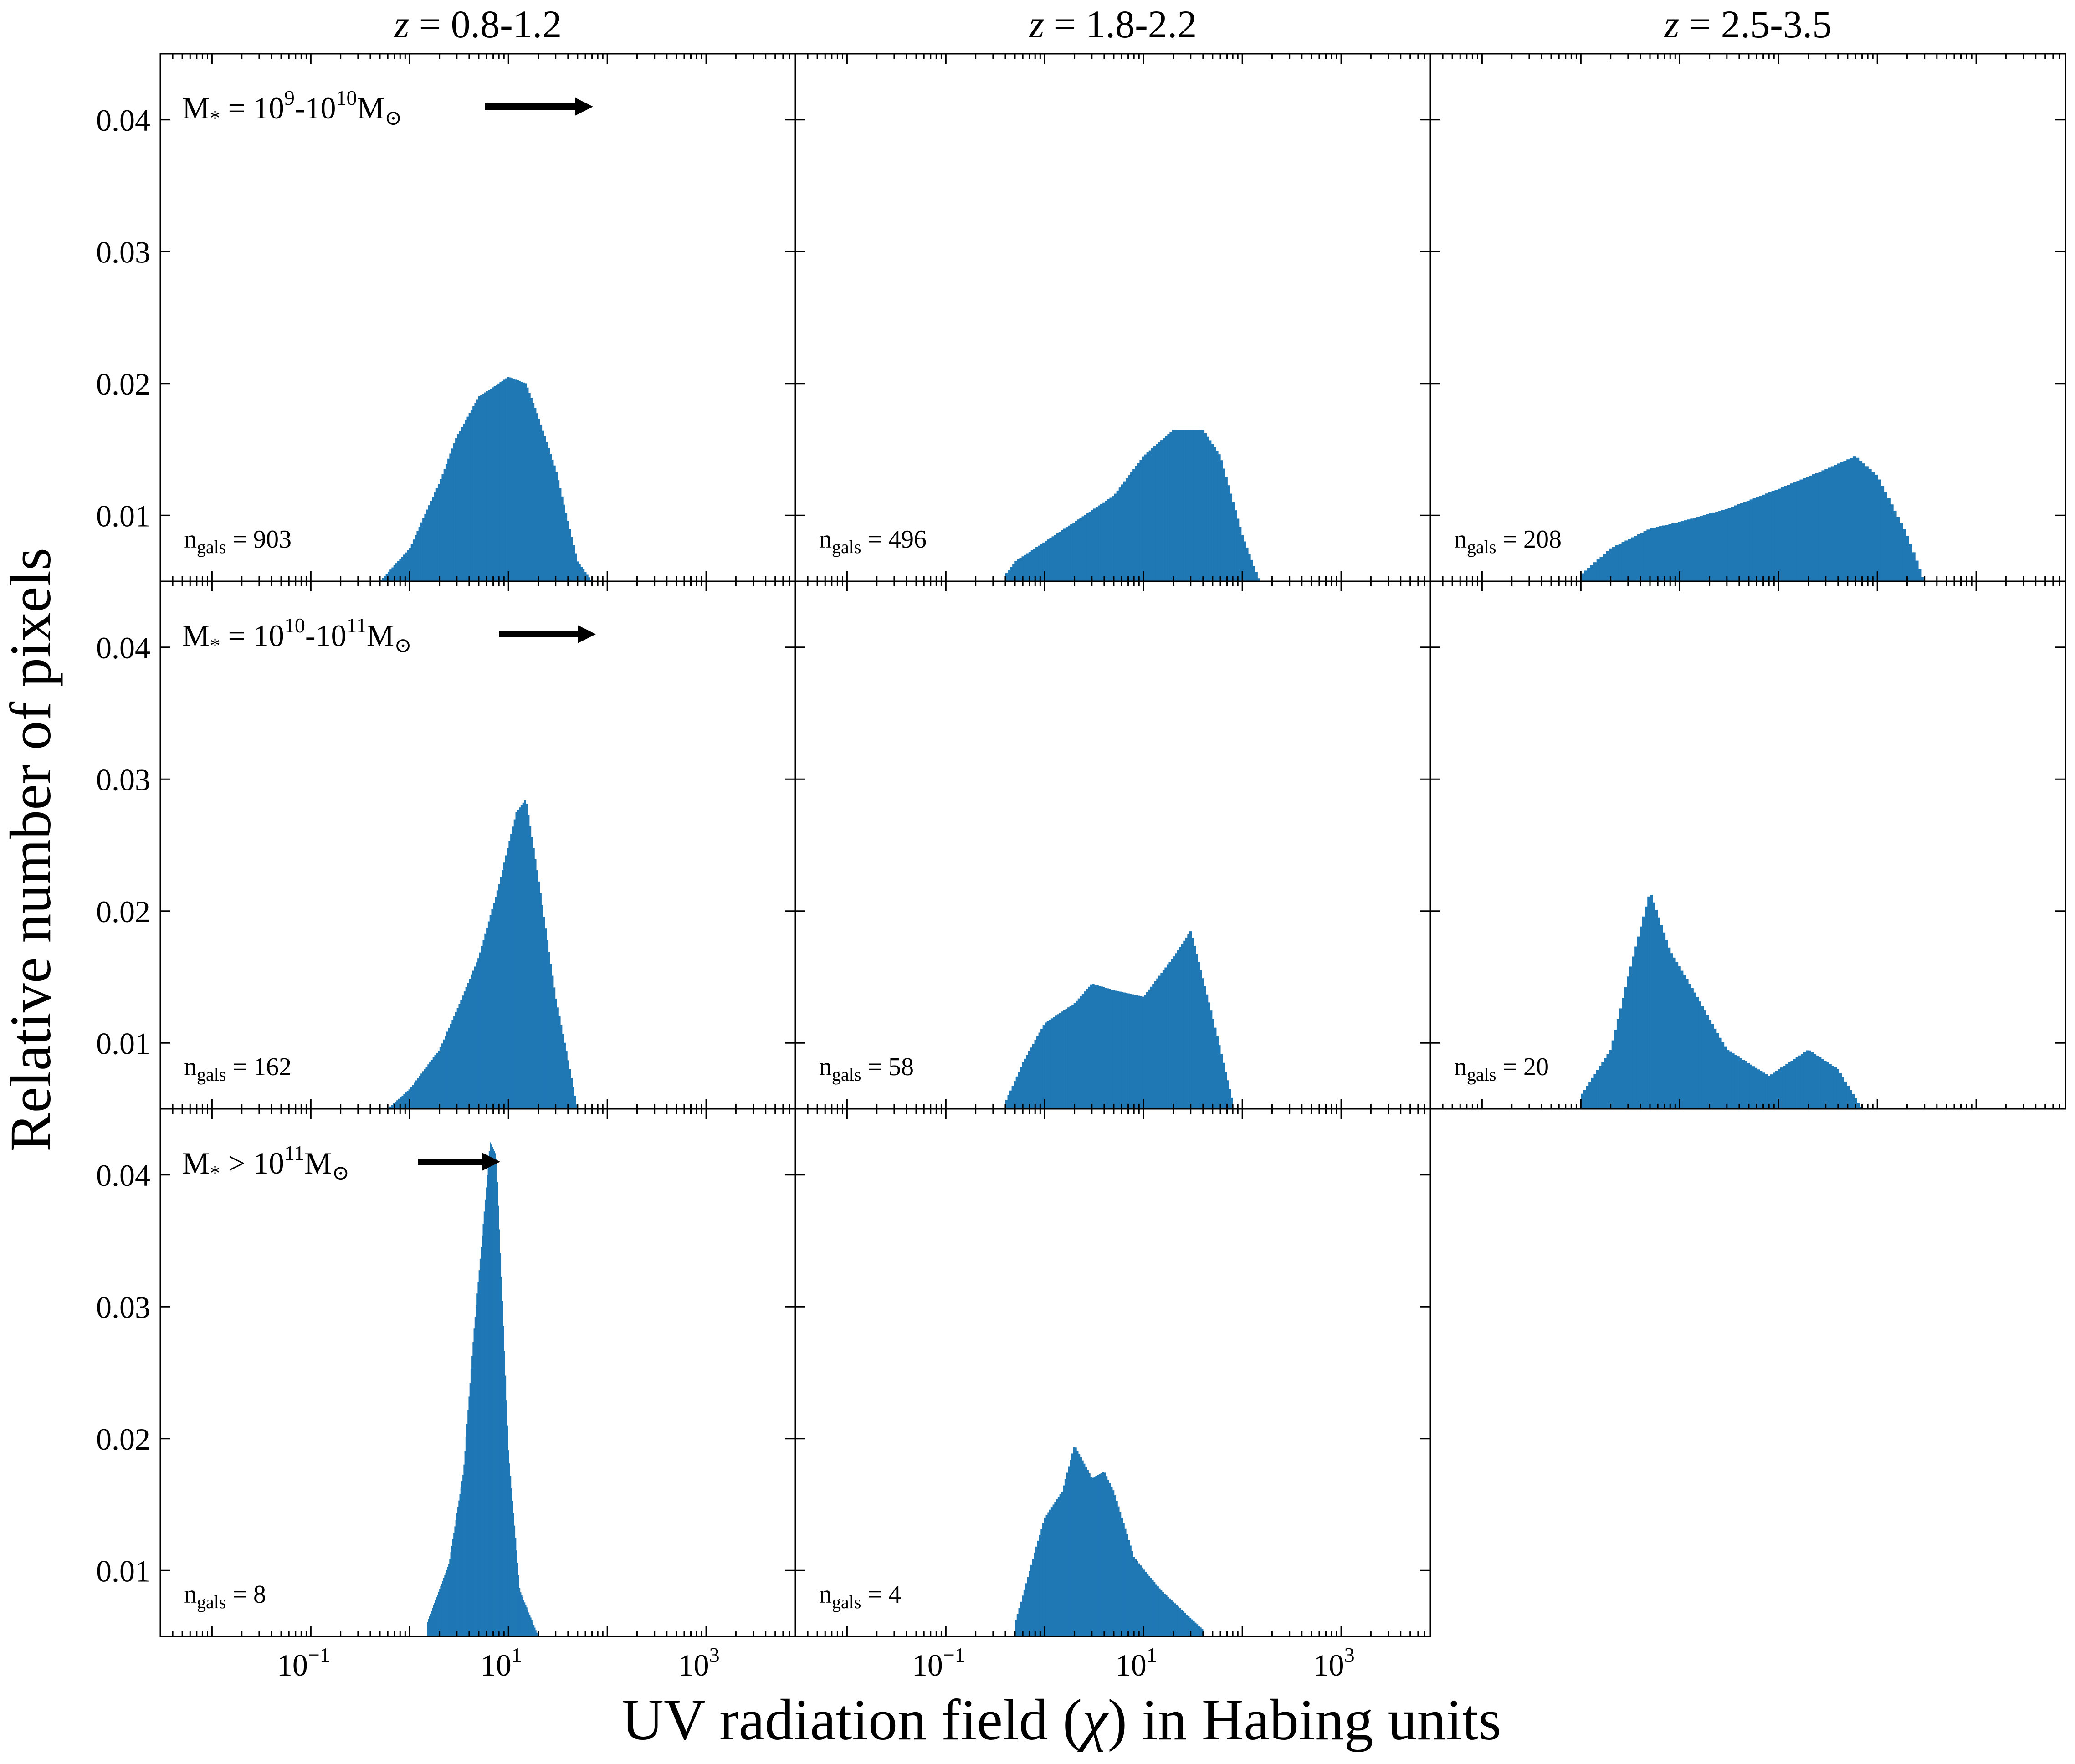 The image size is (2075, 1764). I want to click on svg-text: M* = 1010-1011M⊙, so click(297, 635).